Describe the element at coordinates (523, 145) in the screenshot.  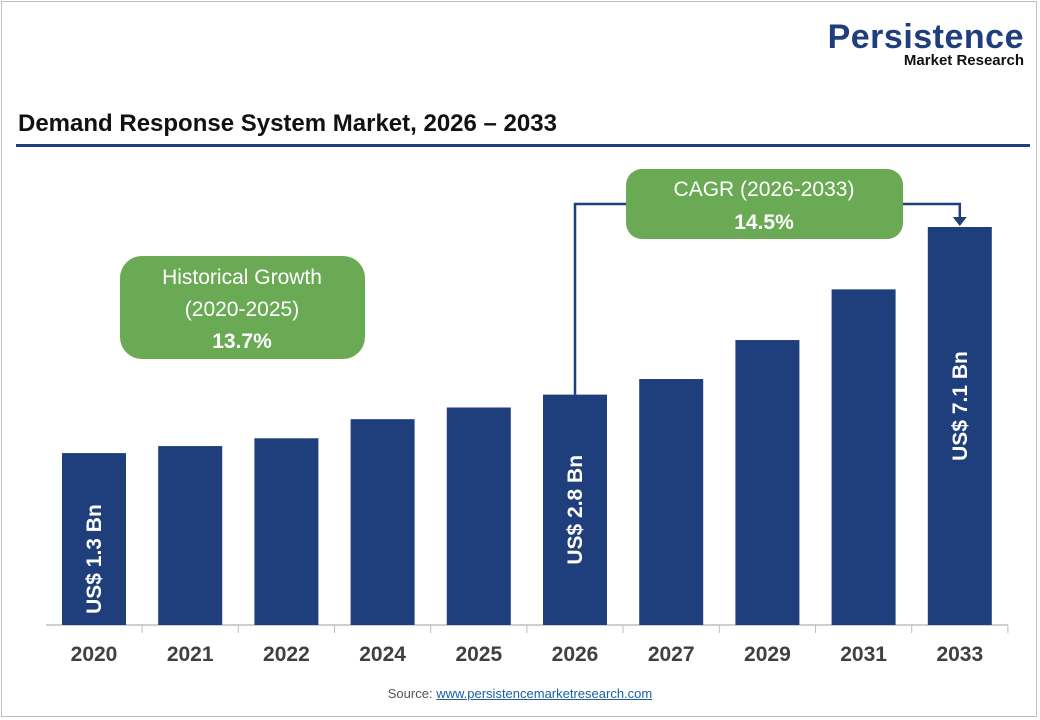
I see `title-divider` at that location.